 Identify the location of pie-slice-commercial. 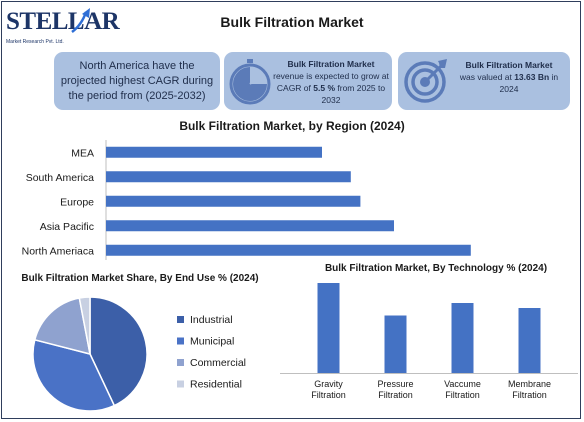
(62, 326).